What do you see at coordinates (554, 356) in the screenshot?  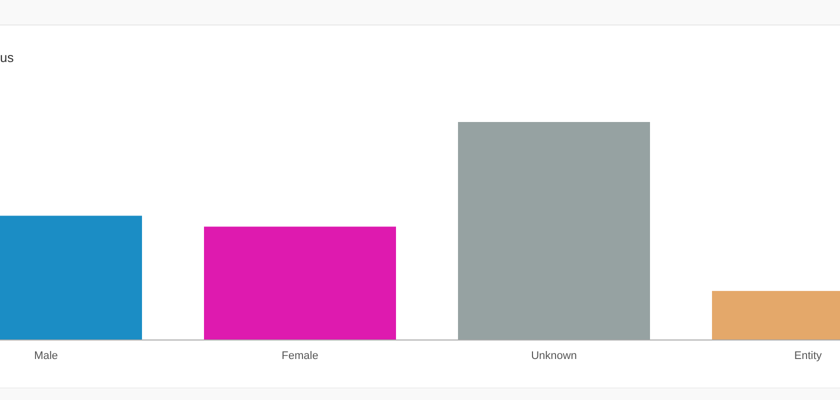 I see `x-tick-label: Unknown` at bounding box center [554, 356].